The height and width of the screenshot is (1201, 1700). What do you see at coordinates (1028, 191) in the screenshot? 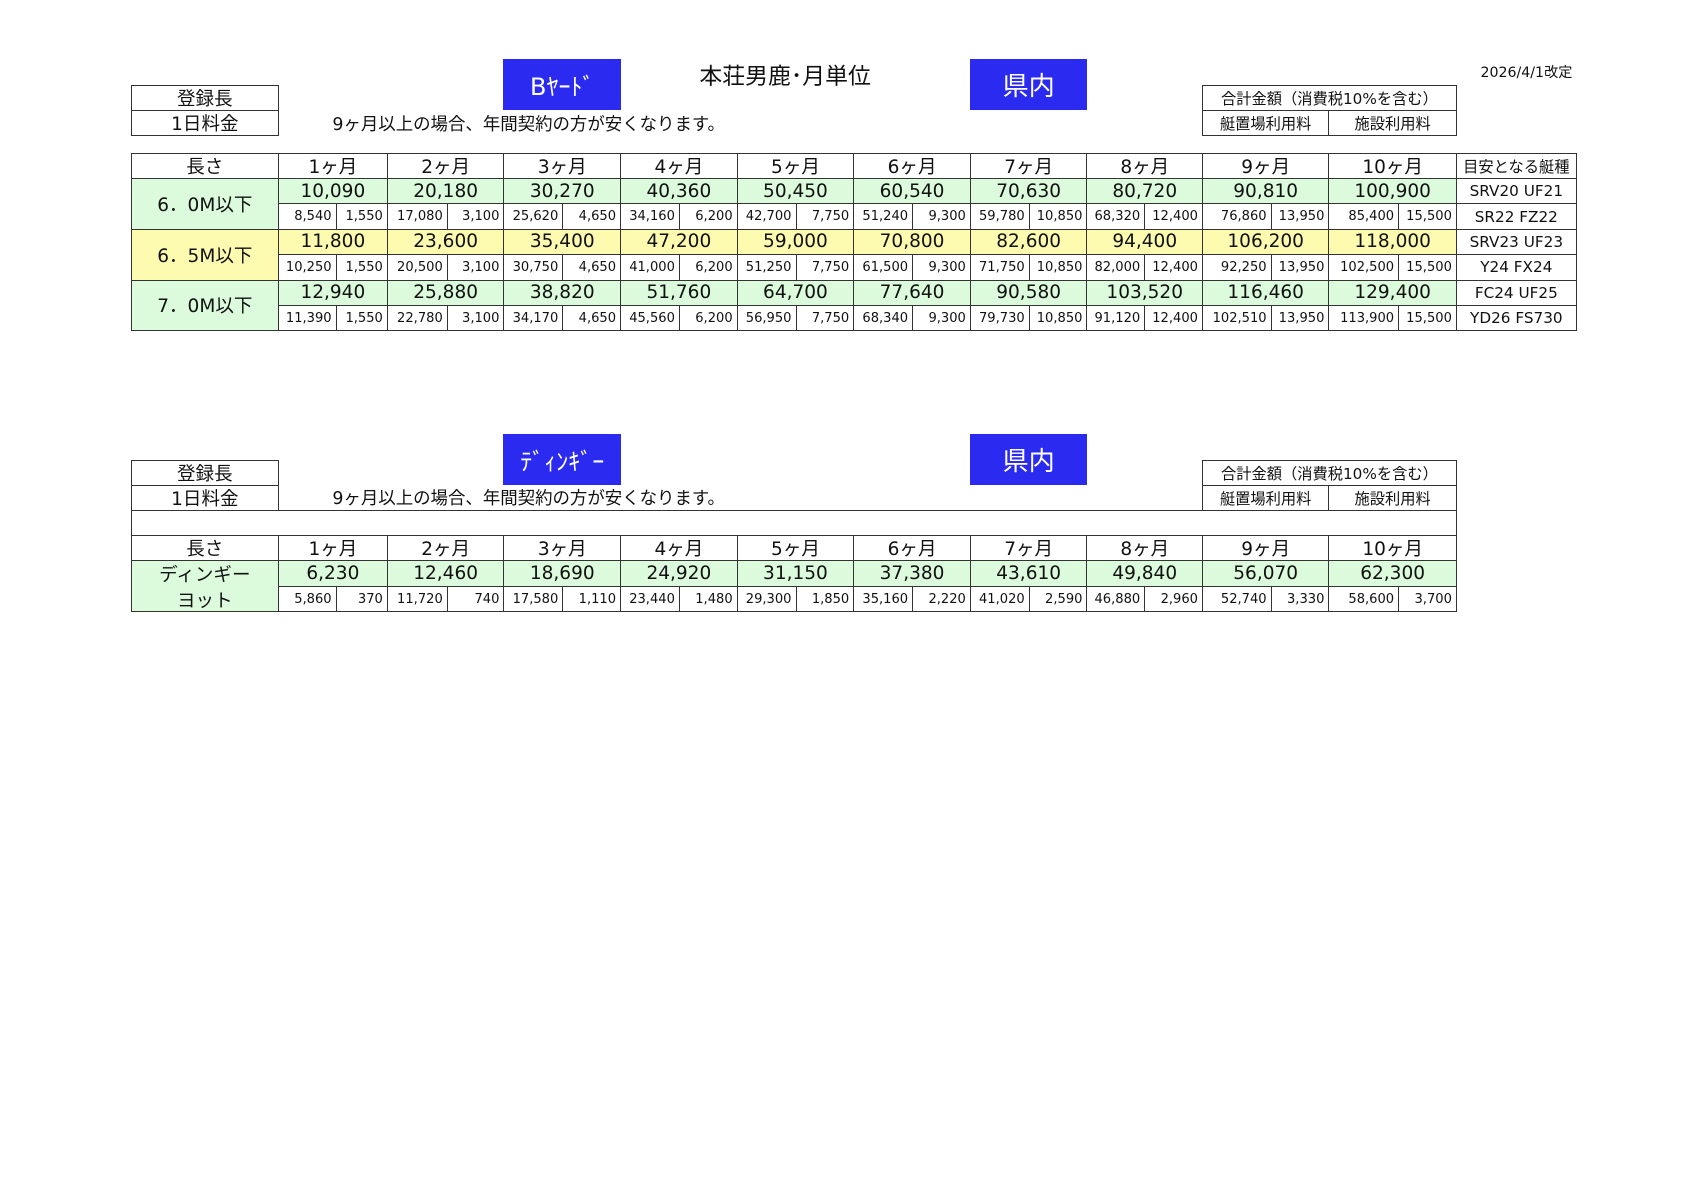
I see `total-fee: 70,630` at bounding box center [1028, 191].